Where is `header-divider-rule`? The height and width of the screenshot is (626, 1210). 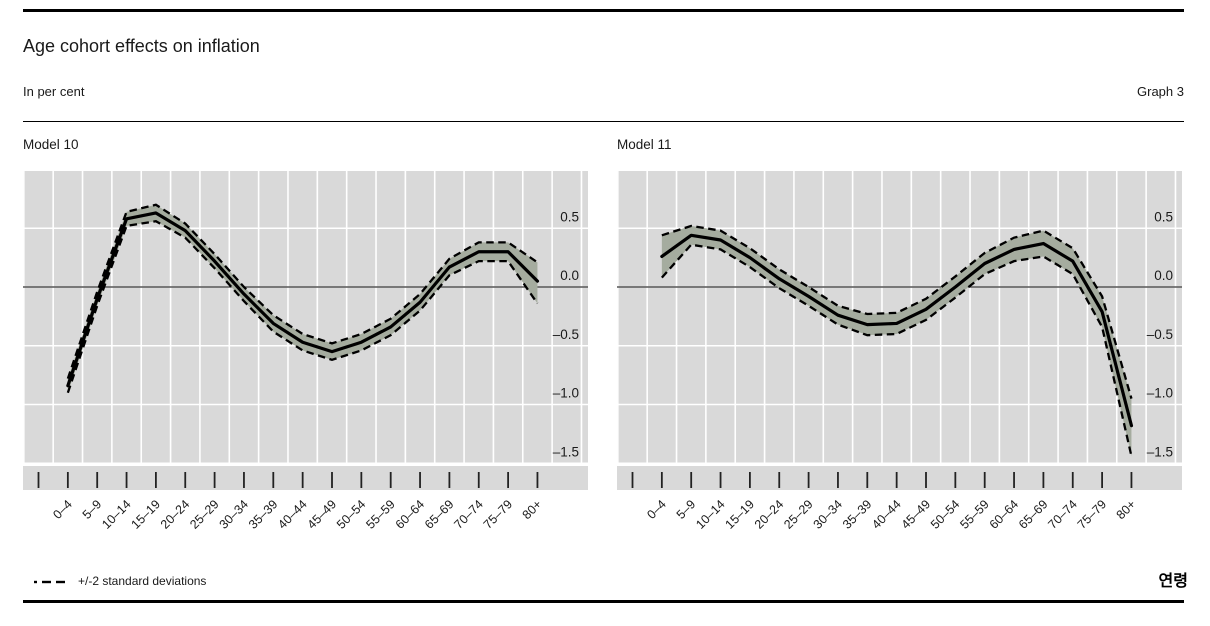 header-divider-rule is located at coordinates (603, 121).